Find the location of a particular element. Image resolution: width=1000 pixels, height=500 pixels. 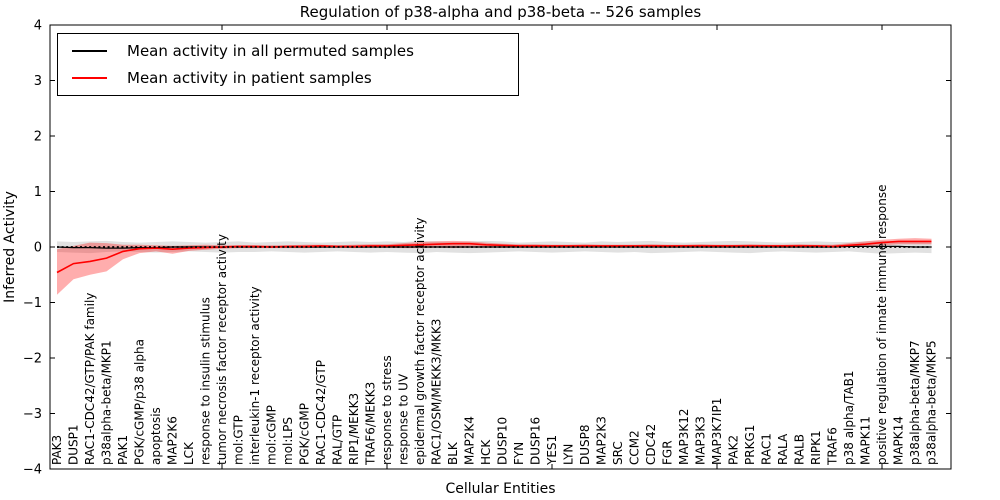

x-tick-label: DUSP8 is located at coordinates (585, 444).